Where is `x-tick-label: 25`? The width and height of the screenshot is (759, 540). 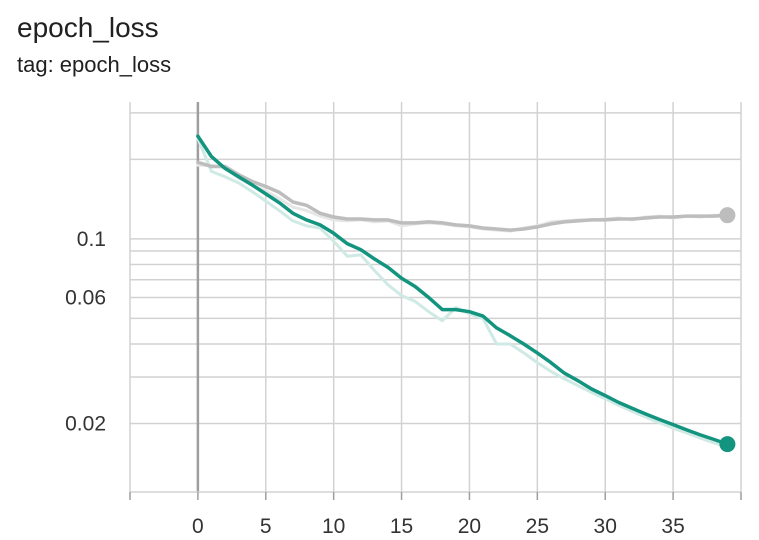 x-tick-label: 25 is located at coordinates (537, 526).